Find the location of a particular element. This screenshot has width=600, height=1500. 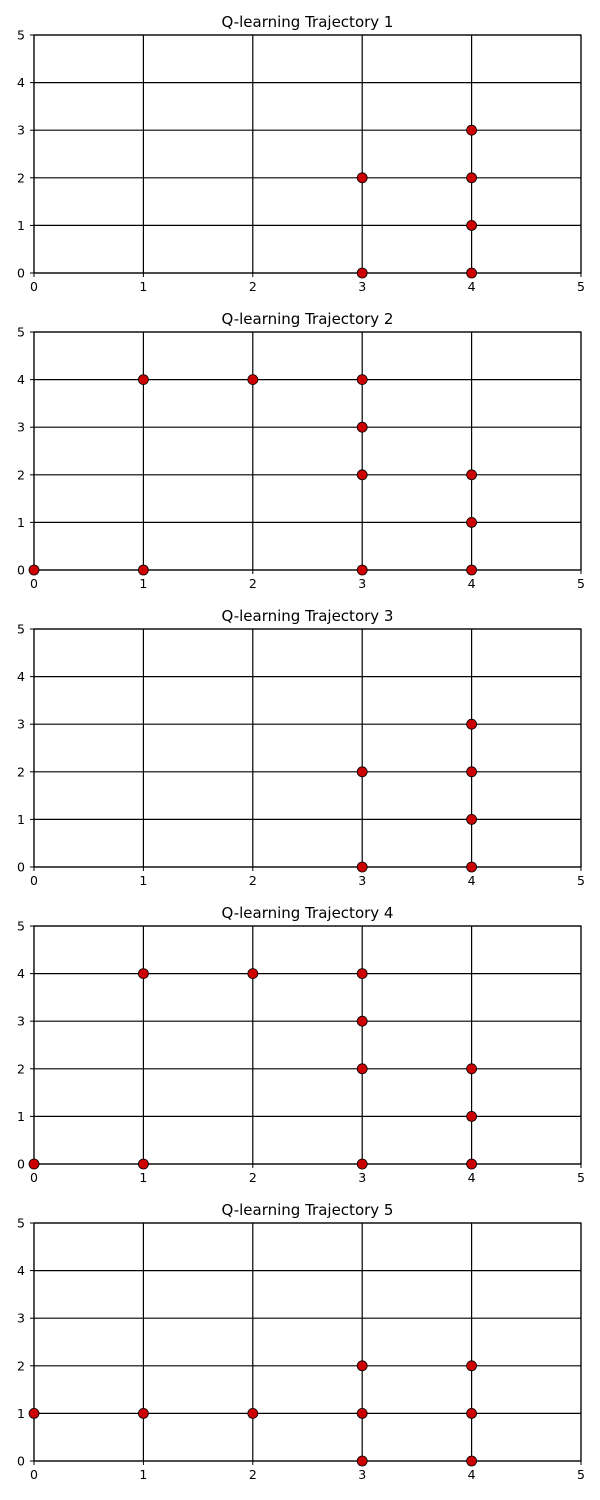

chart-title: Q-learning Trajectory 1 is located at coordinates (308, 22).